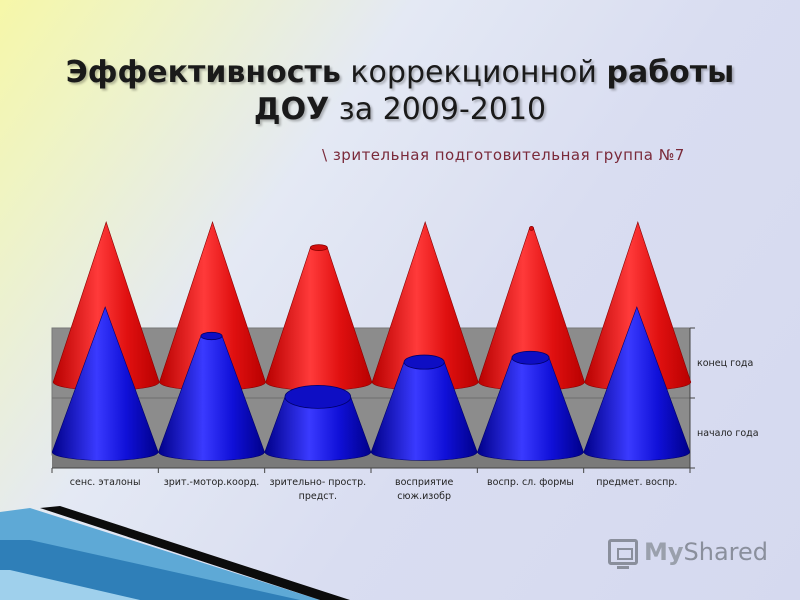 This screenshot has height=600, width=800. What do you see at coordinates (503, 155) in the screenshot?
I see `slide-subtitle: \ зрительная подготовительная группа №7` at bounding box center [503, 155].